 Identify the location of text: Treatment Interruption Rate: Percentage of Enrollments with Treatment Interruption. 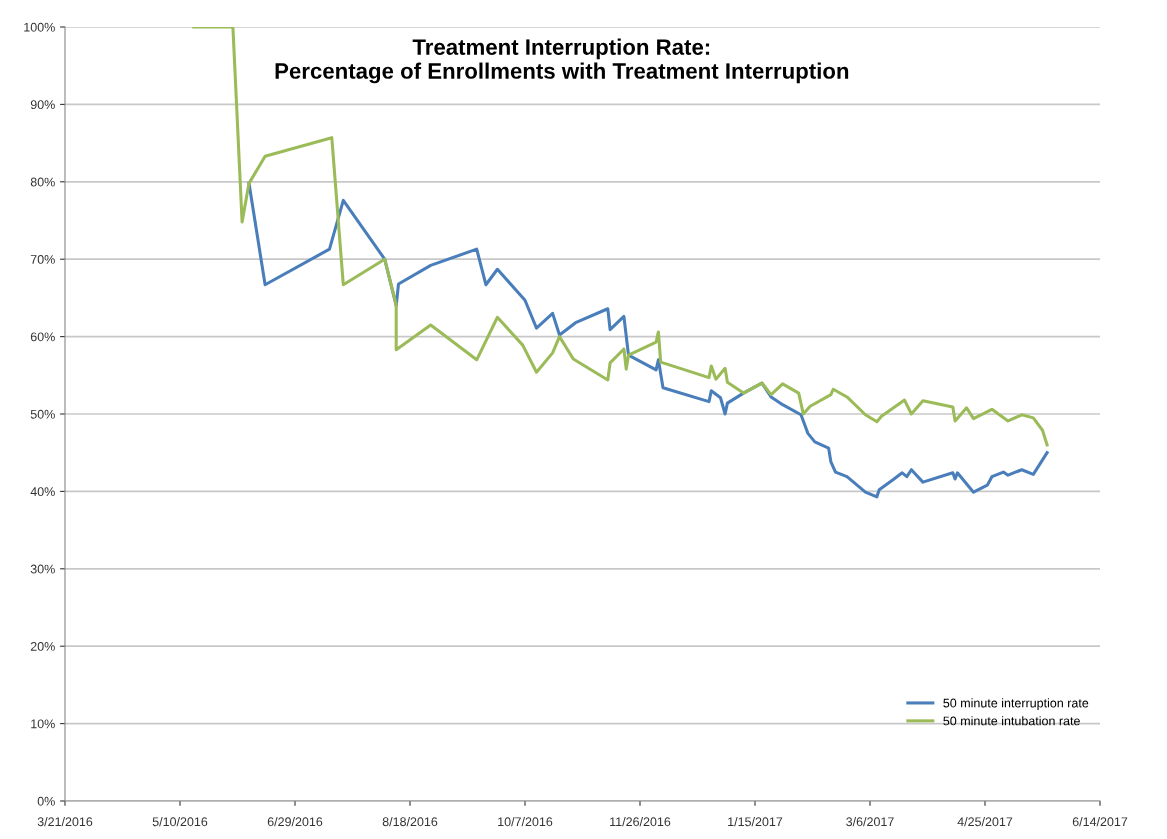
(562, 61).